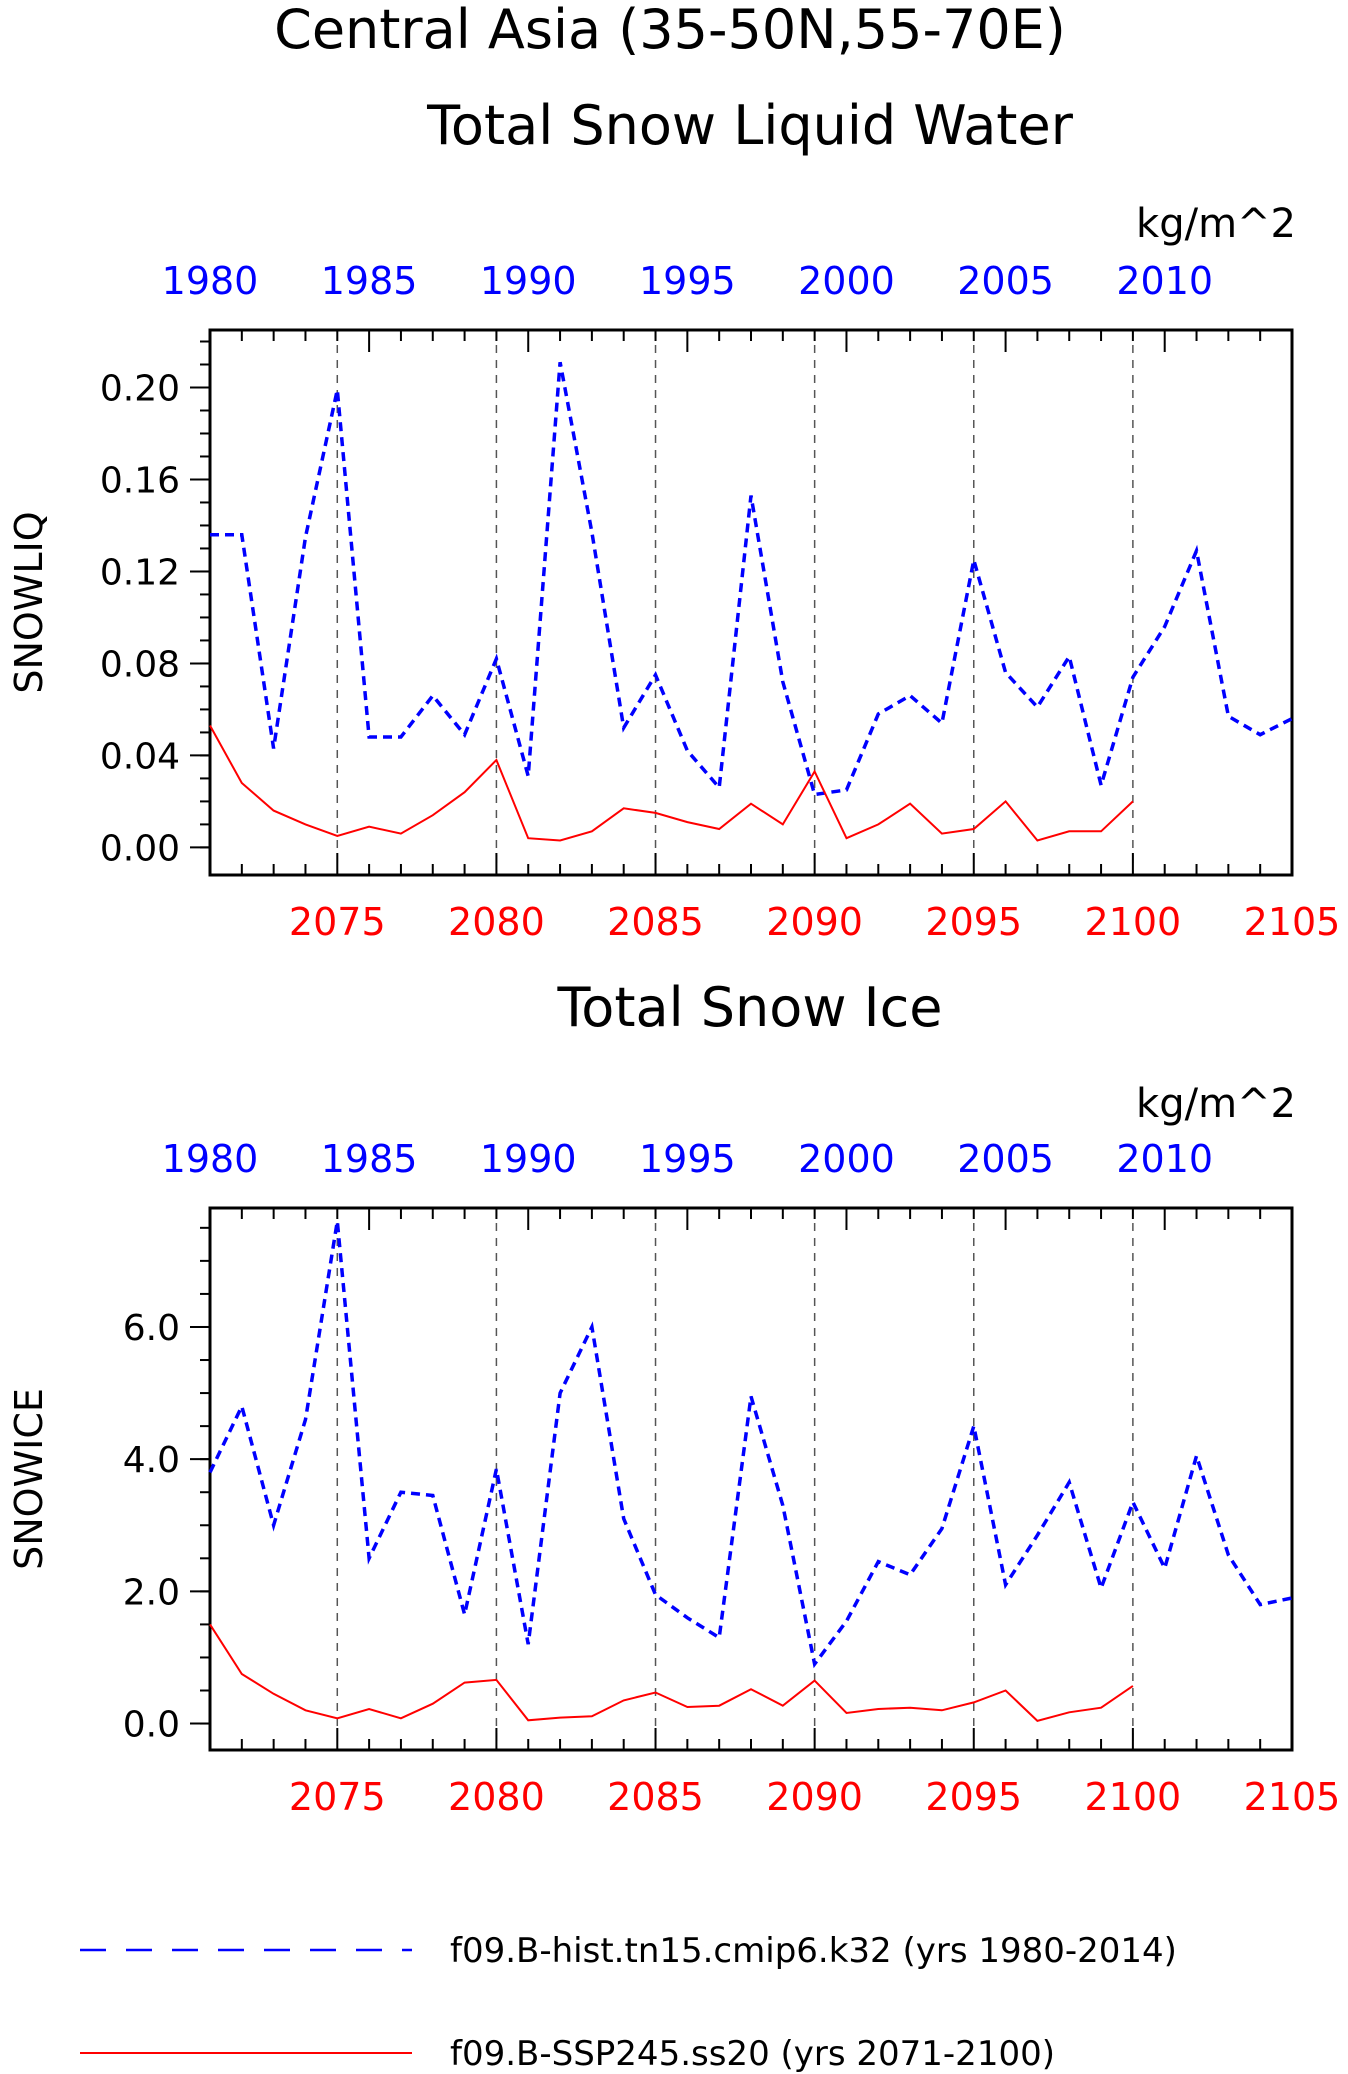  What do you see at coordinates (151, 1460) in the screenshot?
I see `y-tick-label: 4.0` at bounding box center [151, 1460].